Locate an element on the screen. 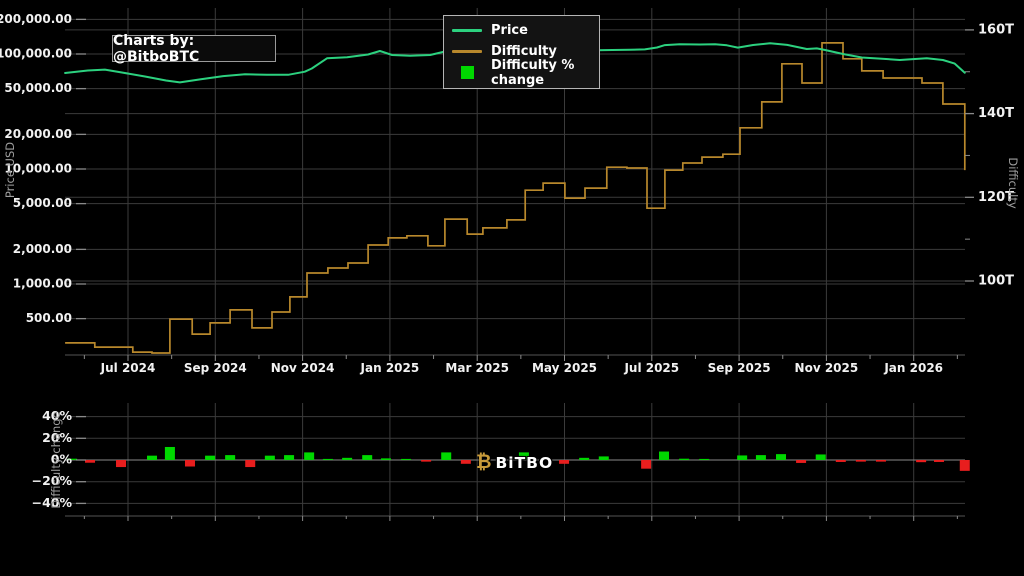  pct-axis-tick-label: 0% is located at coordinates (62, 459).